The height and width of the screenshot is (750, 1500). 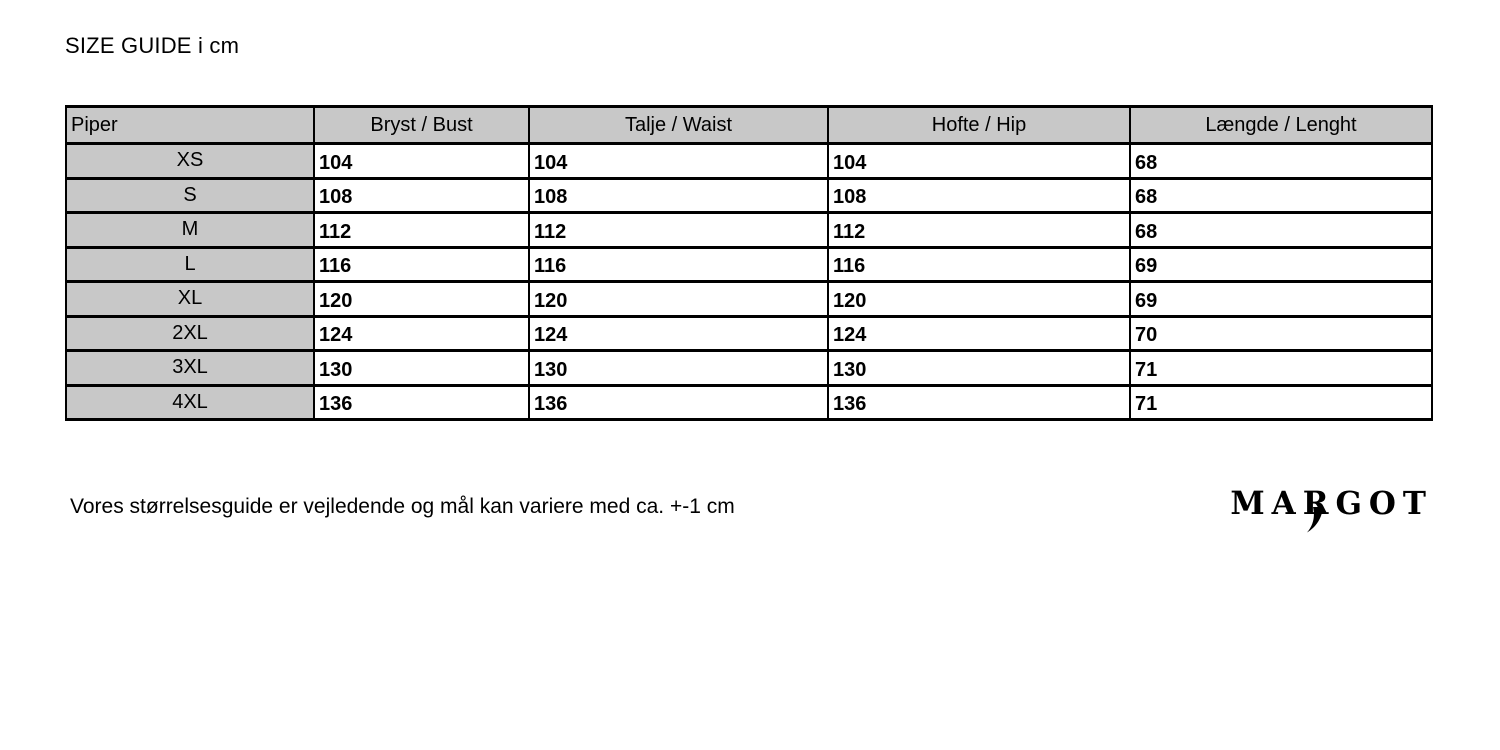 I want to click on size-cell: 2XL, so click(x=190, y=333).